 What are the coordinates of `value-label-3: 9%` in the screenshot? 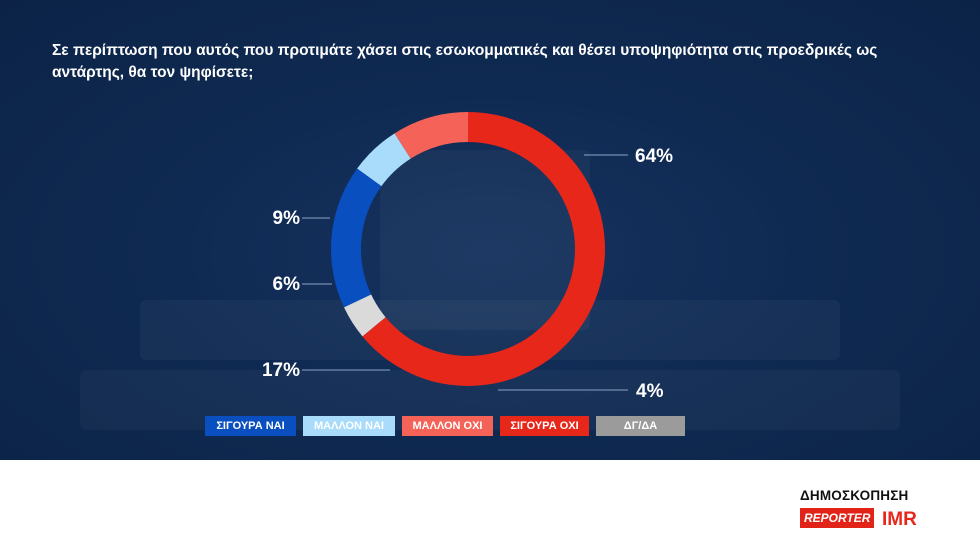 It's located at (287, 218).